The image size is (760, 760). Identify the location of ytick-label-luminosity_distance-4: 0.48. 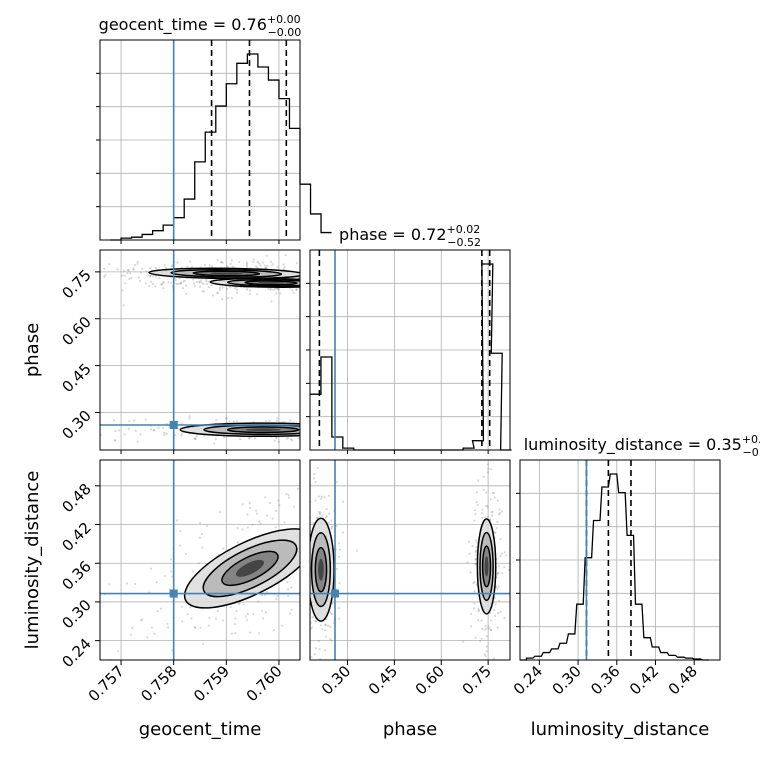
(76, 498).